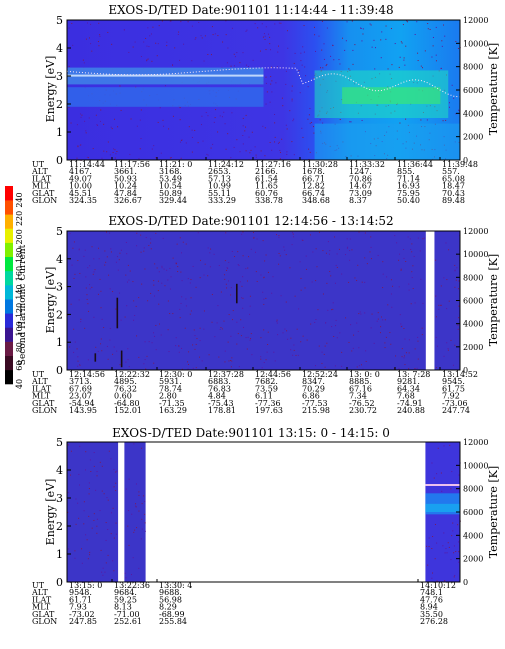 This screenshot has height=649, width=505. I want to click on orbit-value: 70.43, so click(453, 193).